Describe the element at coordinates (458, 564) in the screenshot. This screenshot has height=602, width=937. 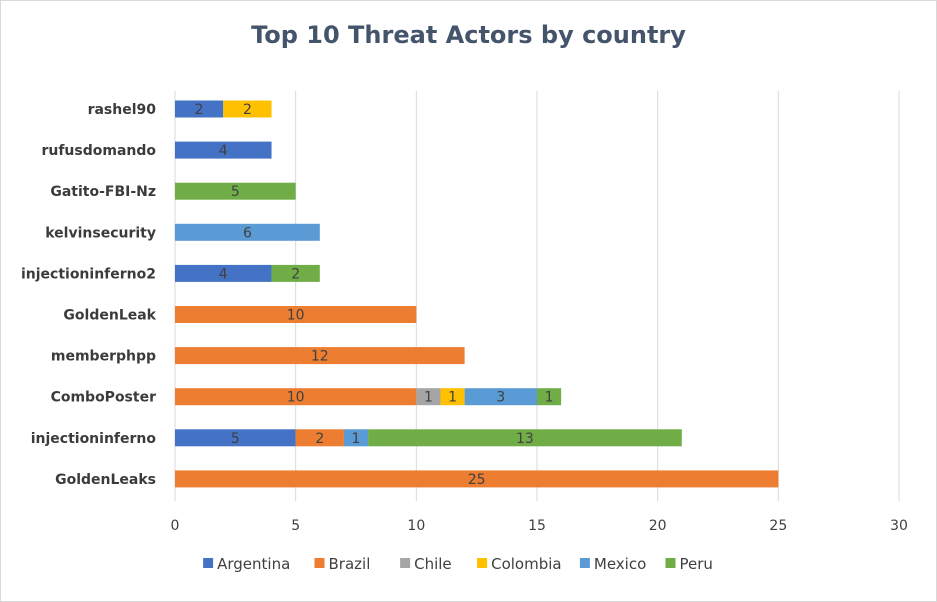
I see `legend: Argentina Brazil Chile Colombia Mexico Peru` at that location.